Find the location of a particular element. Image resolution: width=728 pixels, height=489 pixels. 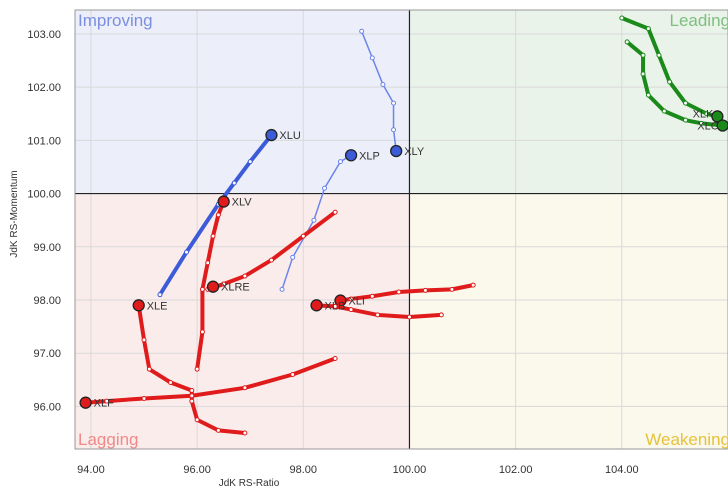

x-tick-label: 102.00 is located at coordinates (516, 470).